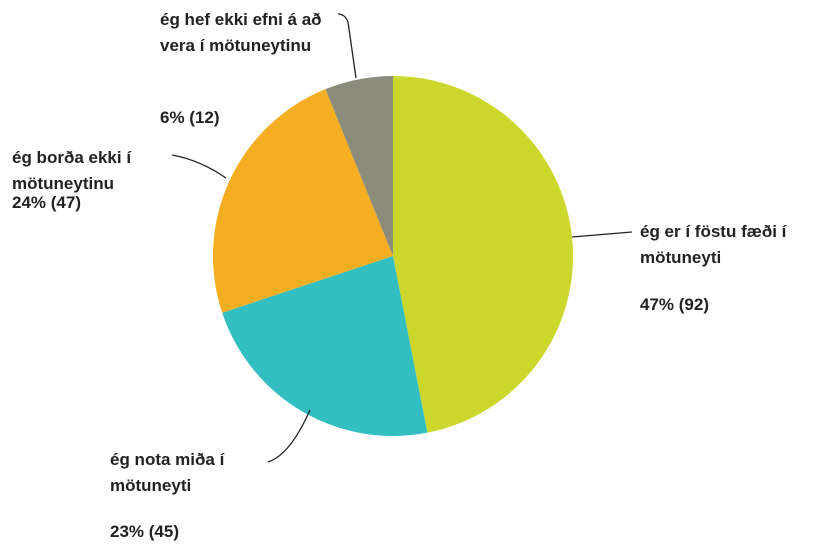 This screenshot has height=544, width=820. What do you see at coordinates (72, 170) in the screenshot?
I see `slice-label: ég borða ekki í mötuneytinu` at bounding box center [72, 170].